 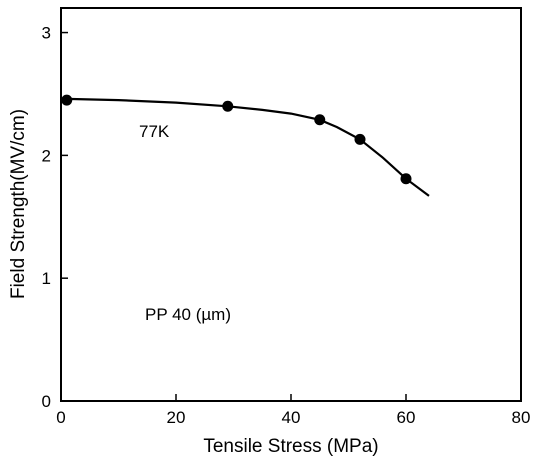 I want to click on series-curve, so click(x=248, y=147).